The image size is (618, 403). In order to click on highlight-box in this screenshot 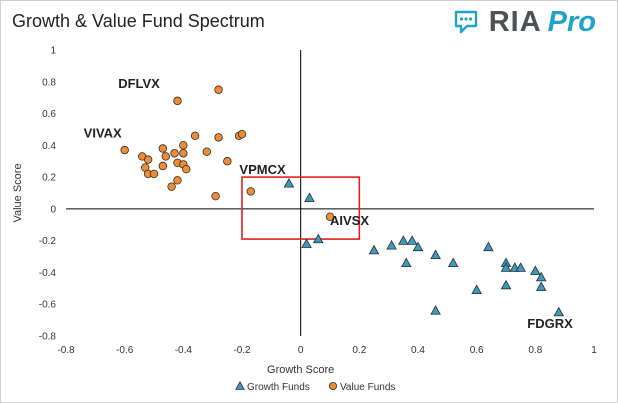, I will do `click(301, 208)`.